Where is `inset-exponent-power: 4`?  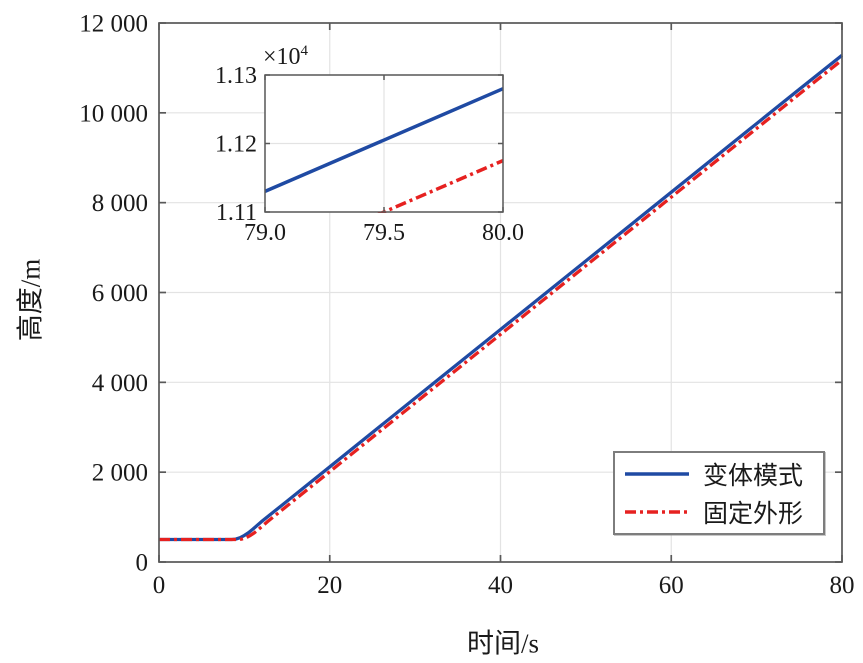 inset-exponent-power: 4 is located at coordinates (304, 51).